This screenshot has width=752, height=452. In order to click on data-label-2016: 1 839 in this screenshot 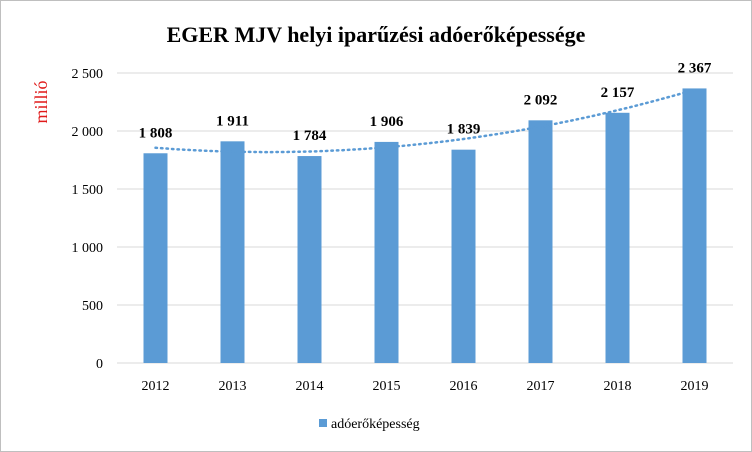, I will do `click(464, 130)`.